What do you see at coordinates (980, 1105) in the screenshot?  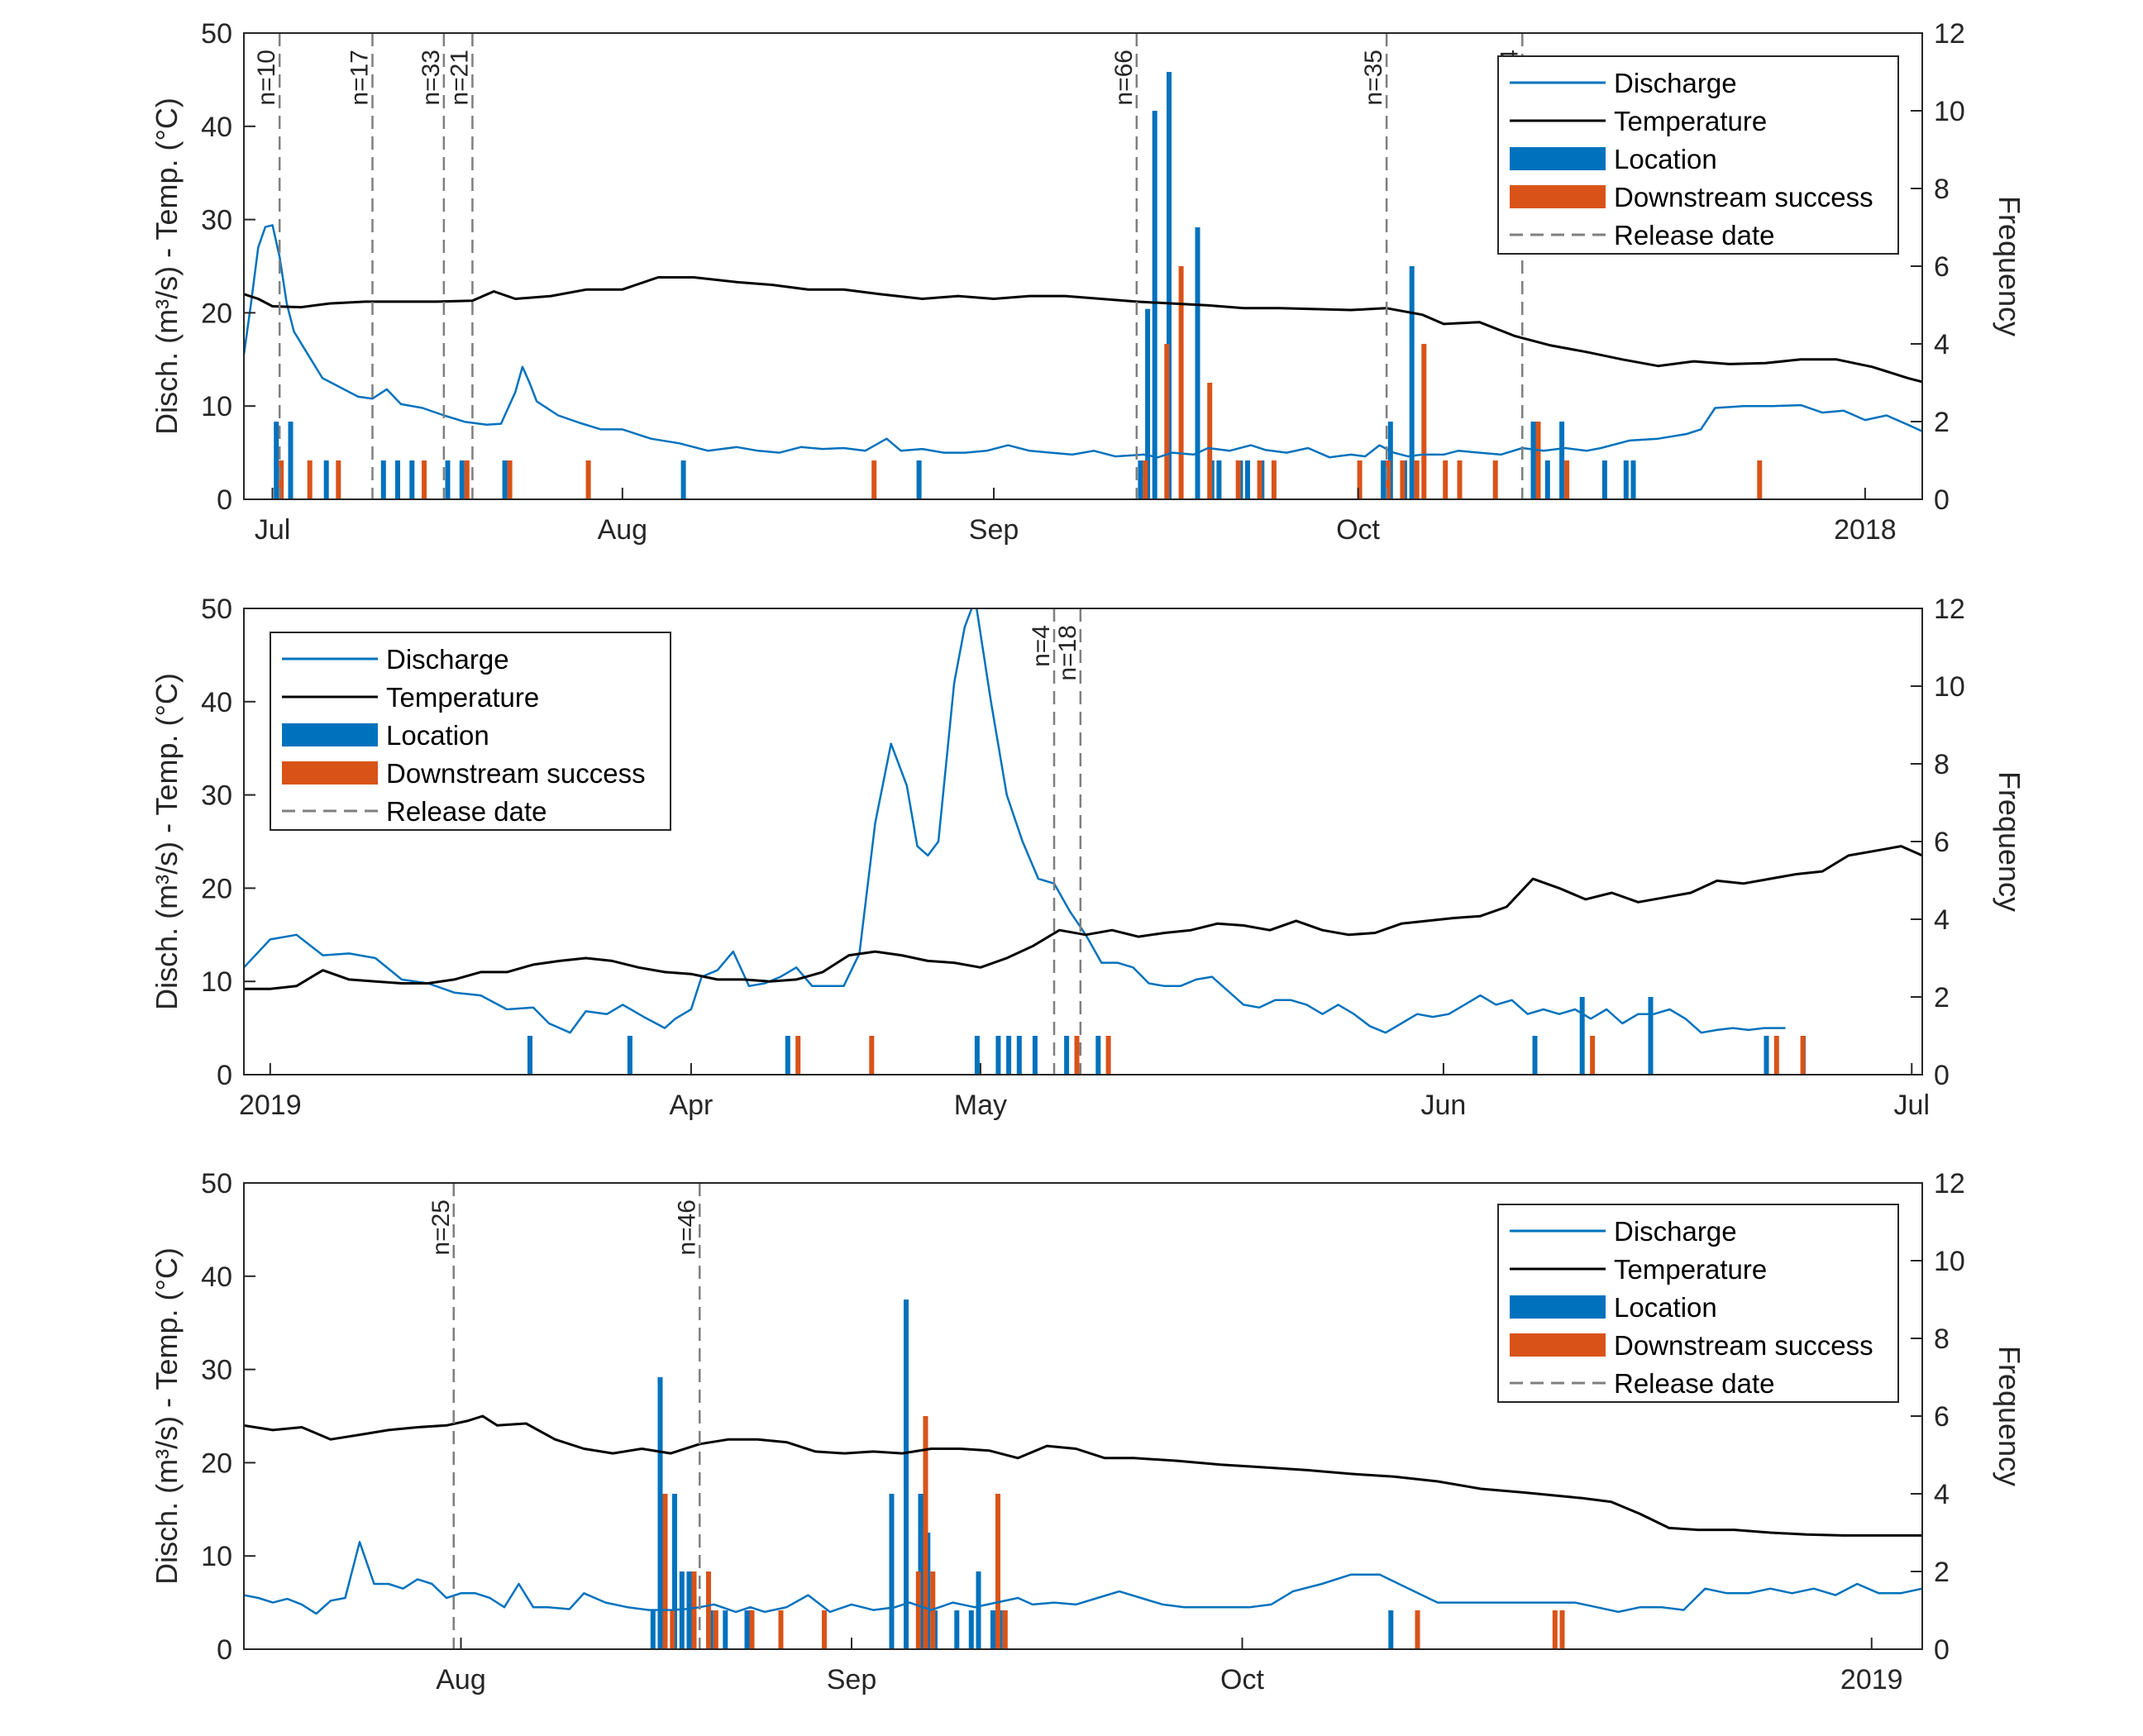 I see `x-tick-label: May` at bounding box center [980, 1105].